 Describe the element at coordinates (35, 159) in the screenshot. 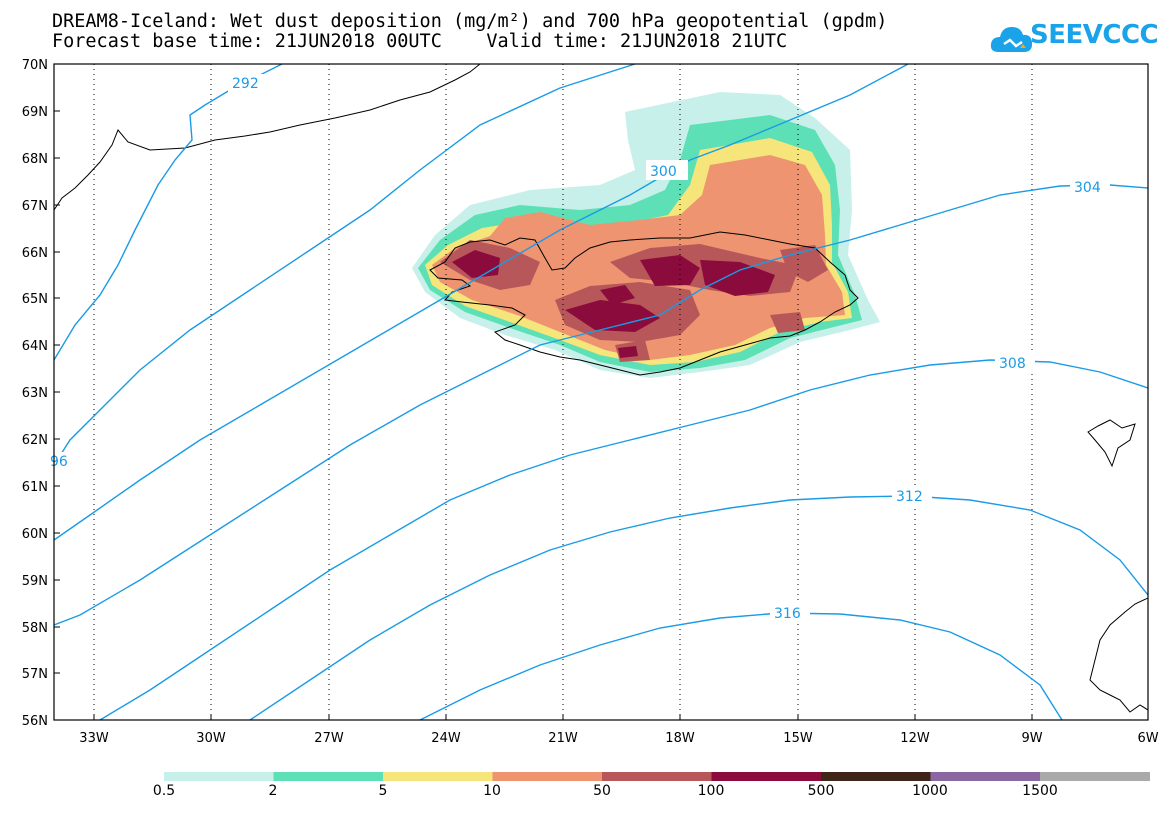

I see `lat-label: 68N` at that location.